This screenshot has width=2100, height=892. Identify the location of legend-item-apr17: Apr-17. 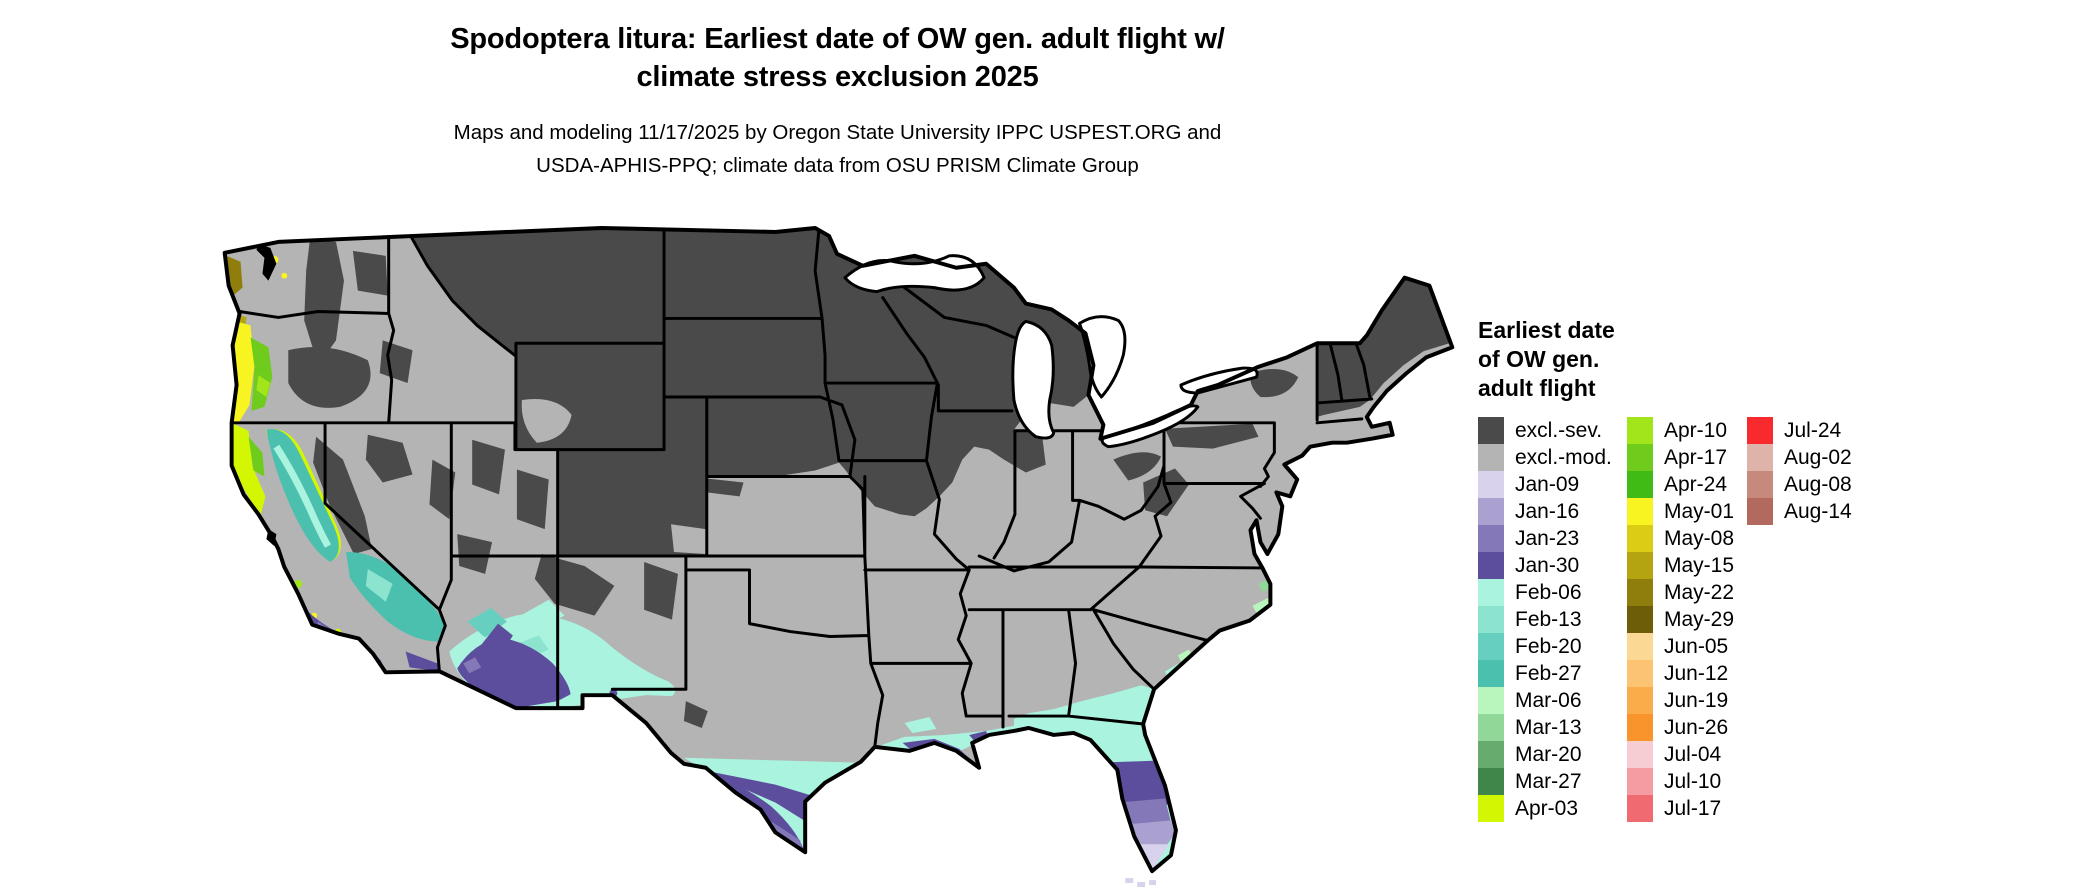
(1687, 457).